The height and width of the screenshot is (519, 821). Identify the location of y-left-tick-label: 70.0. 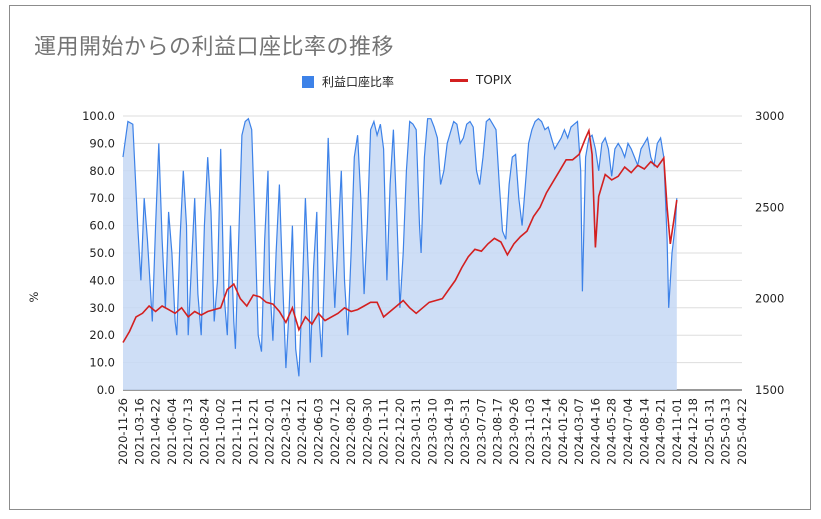
(102, 198).